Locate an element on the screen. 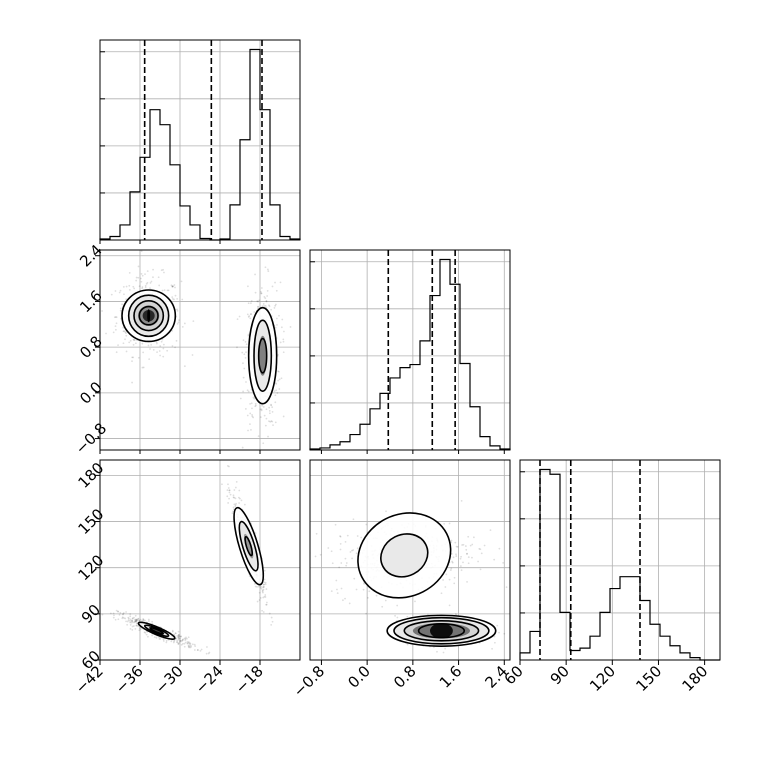  density-fill is located at coordinates (404, 555).